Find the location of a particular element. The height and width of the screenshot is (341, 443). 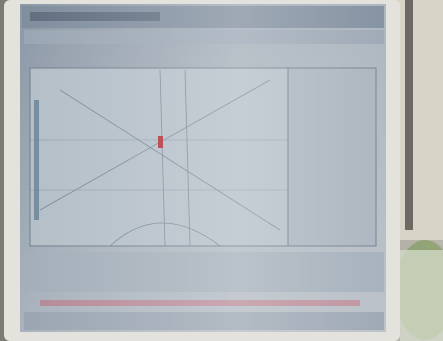

window-frame is located at coordinates (409, 115).